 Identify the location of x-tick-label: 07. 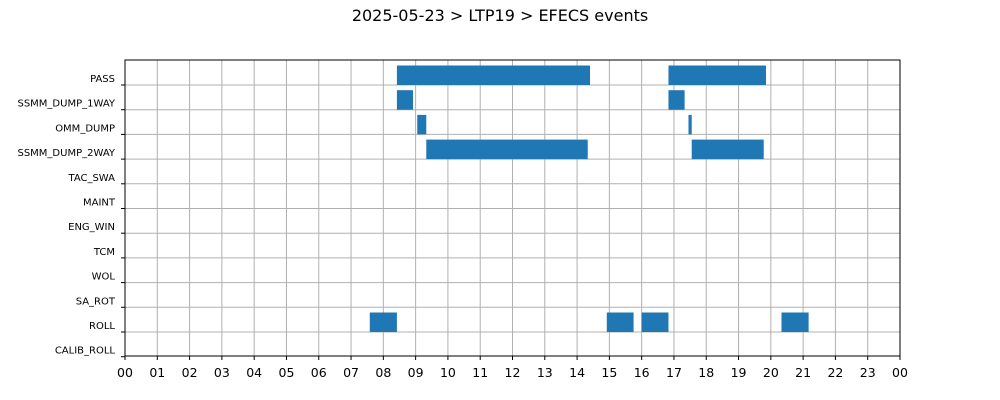
(351, 372).